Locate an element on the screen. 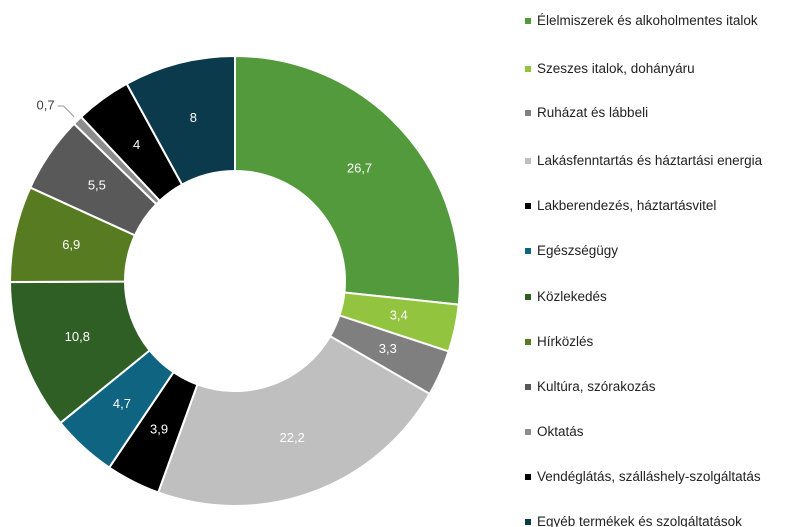 This screenshot has height=527, width=796. legend-item: Egyéb termékek és szolgáltatások is located at coordinates (656, 520).